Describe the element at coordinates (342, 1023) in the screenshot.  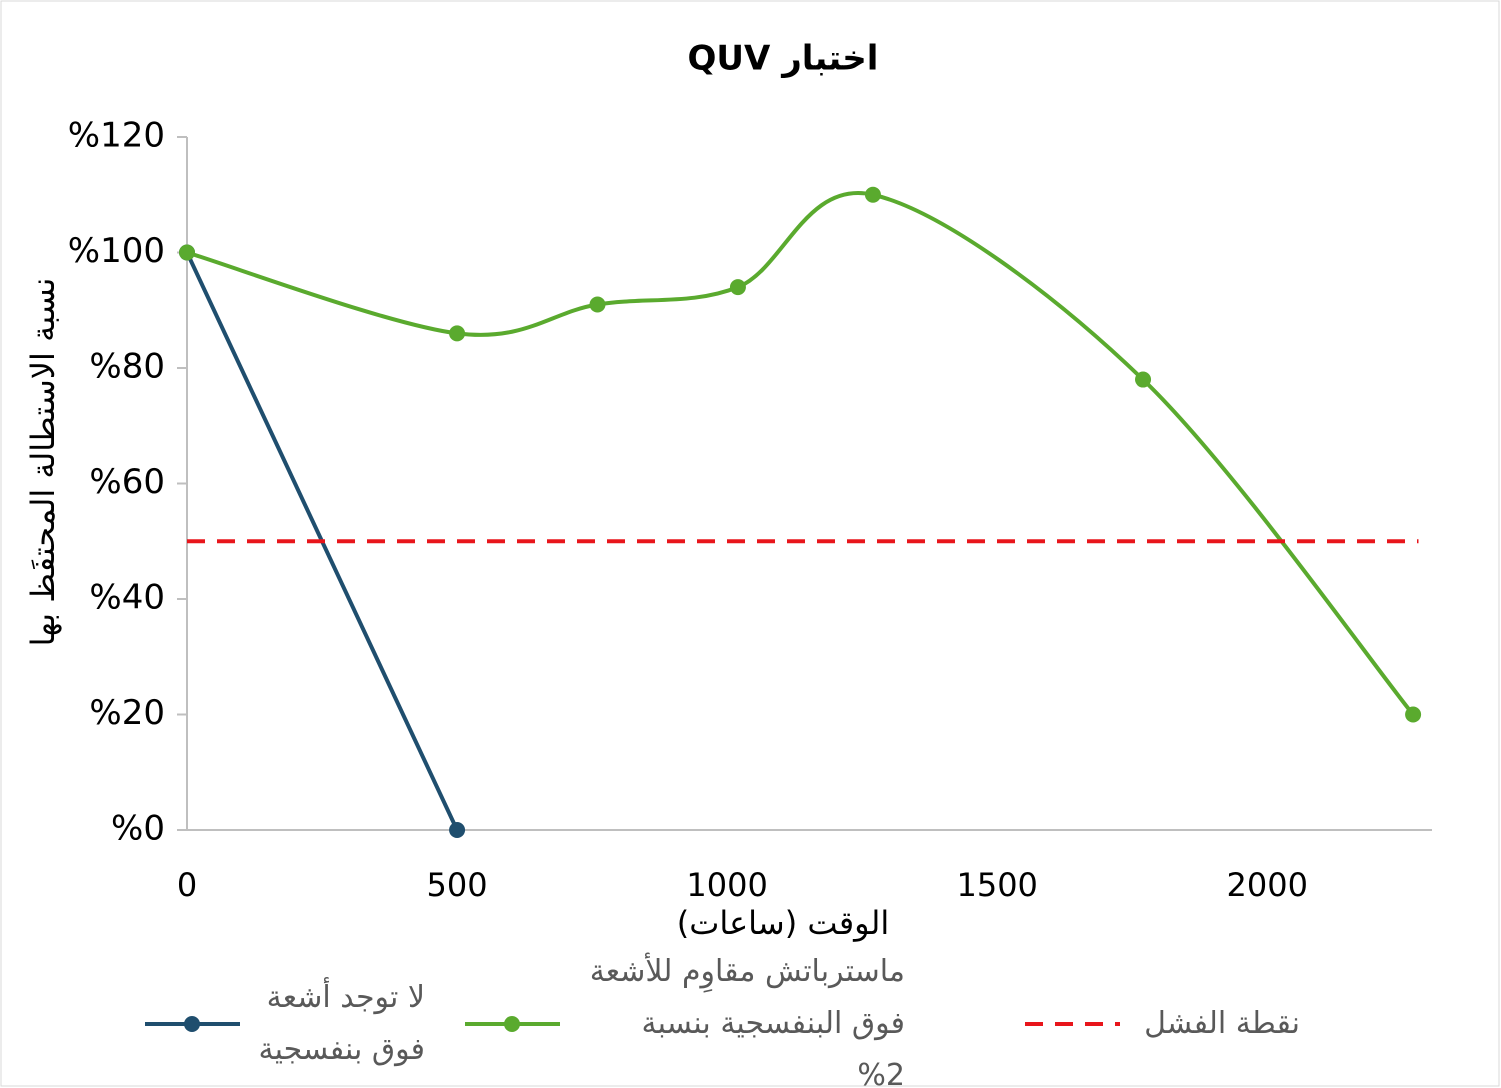
I see `legend-label: لا توجد أشعة فوق بنفسجية` at that location.